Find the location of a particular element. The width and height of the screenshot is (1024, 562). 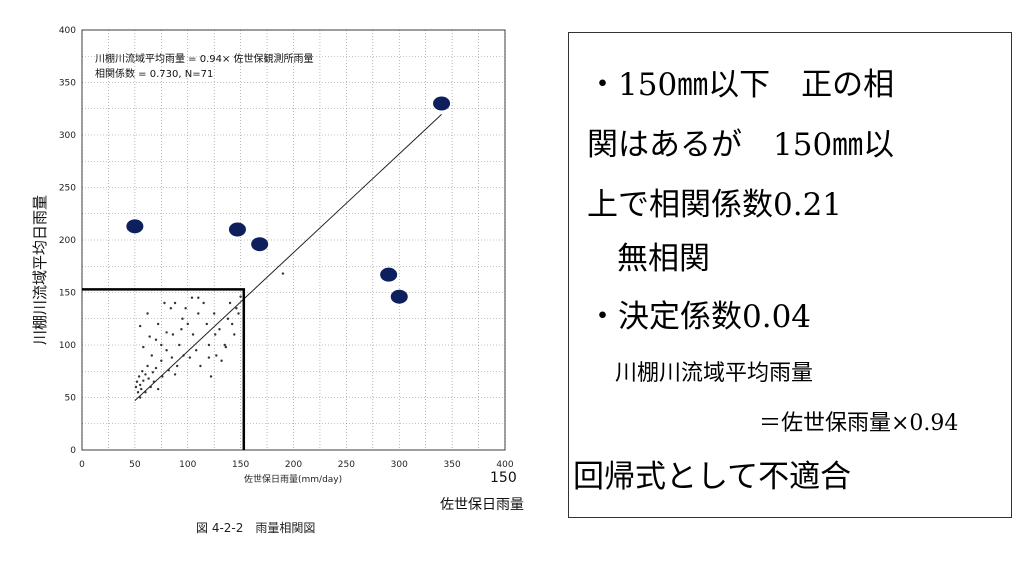

highlight-box-outline is located at coordinates (164, 369).